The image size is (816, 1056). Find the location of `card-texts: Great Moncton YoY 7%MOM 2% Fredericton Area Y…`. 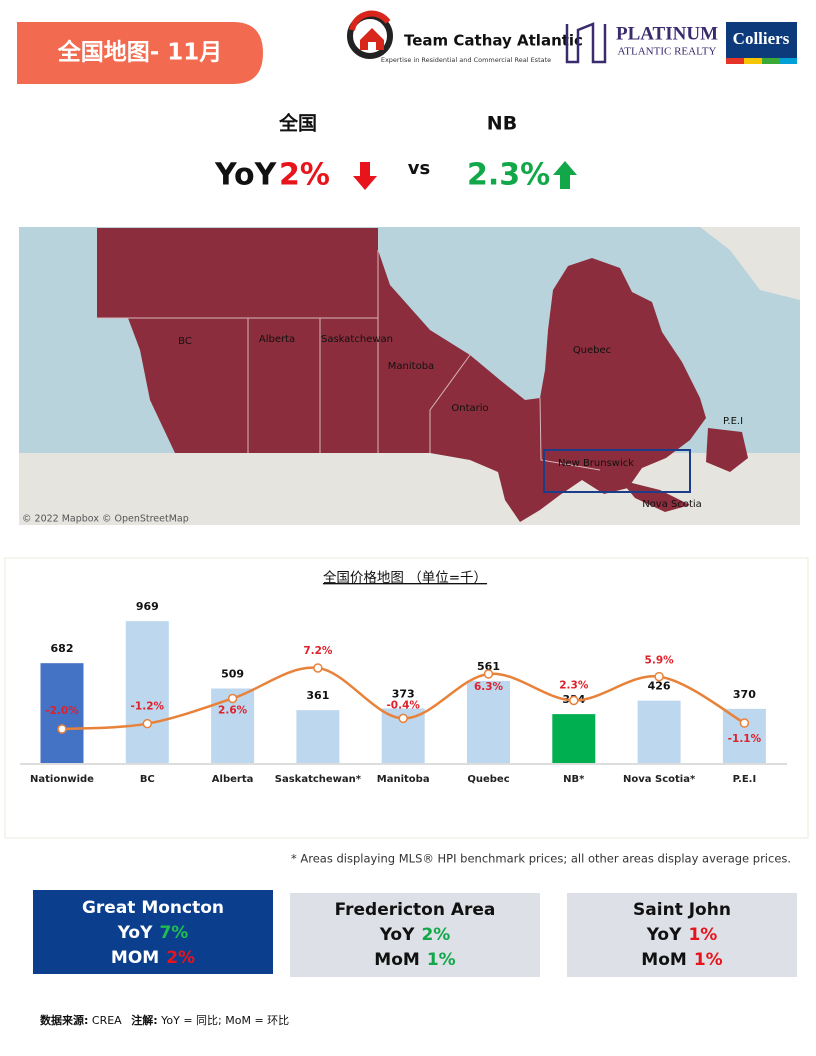

card-texts: Great Moncton YoY 7%MOM 2% Fredericton Area Y… is located at coordinates (406, 934).